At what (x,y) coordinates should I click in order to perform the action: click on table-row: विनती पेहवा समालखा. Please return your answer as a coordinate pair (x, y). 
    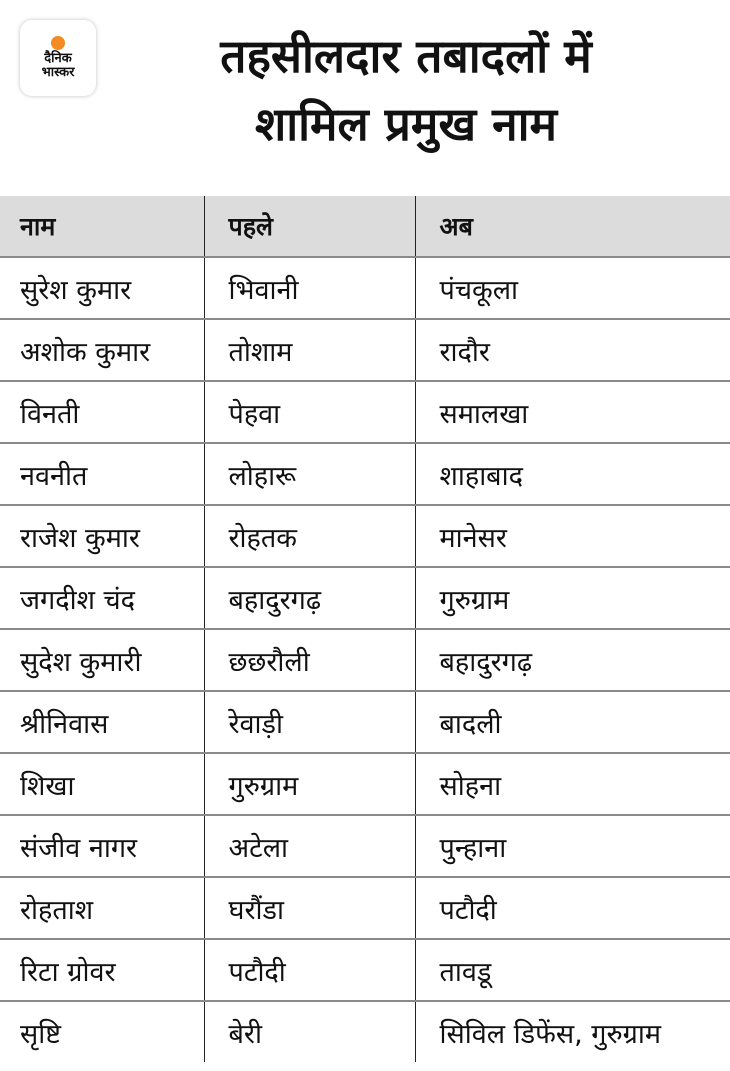
    Looking at the image, I should click on (365, 412).